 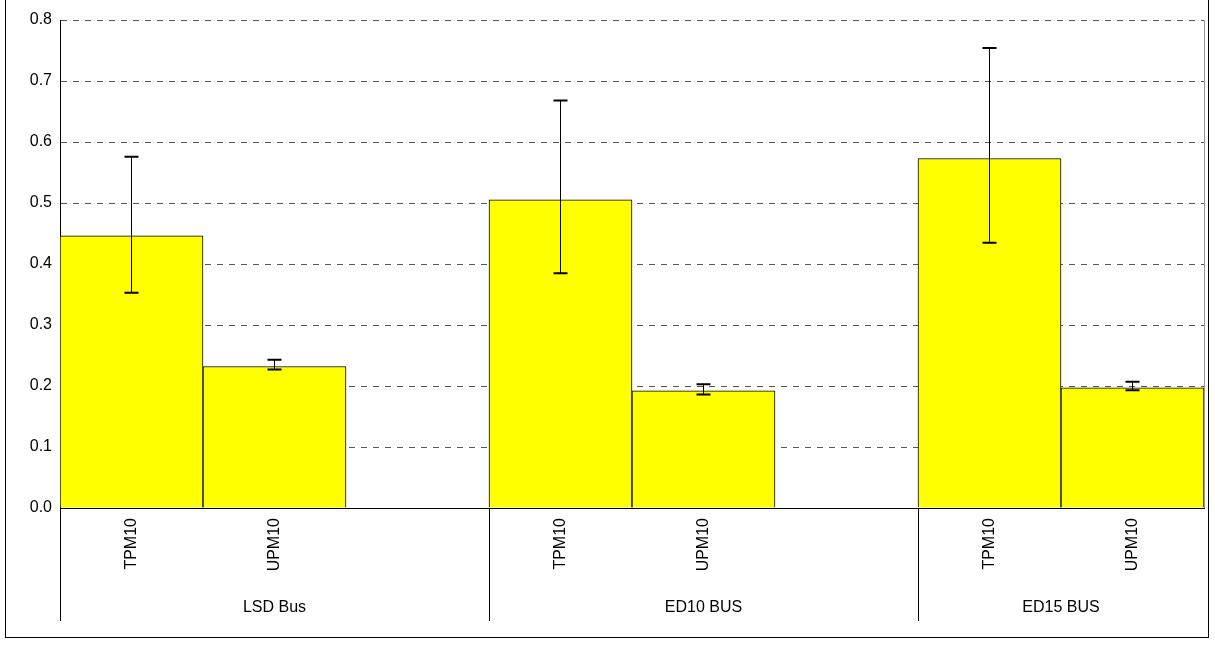 I want to click on text: ED15 BUS, so click(x=1061, y=607).